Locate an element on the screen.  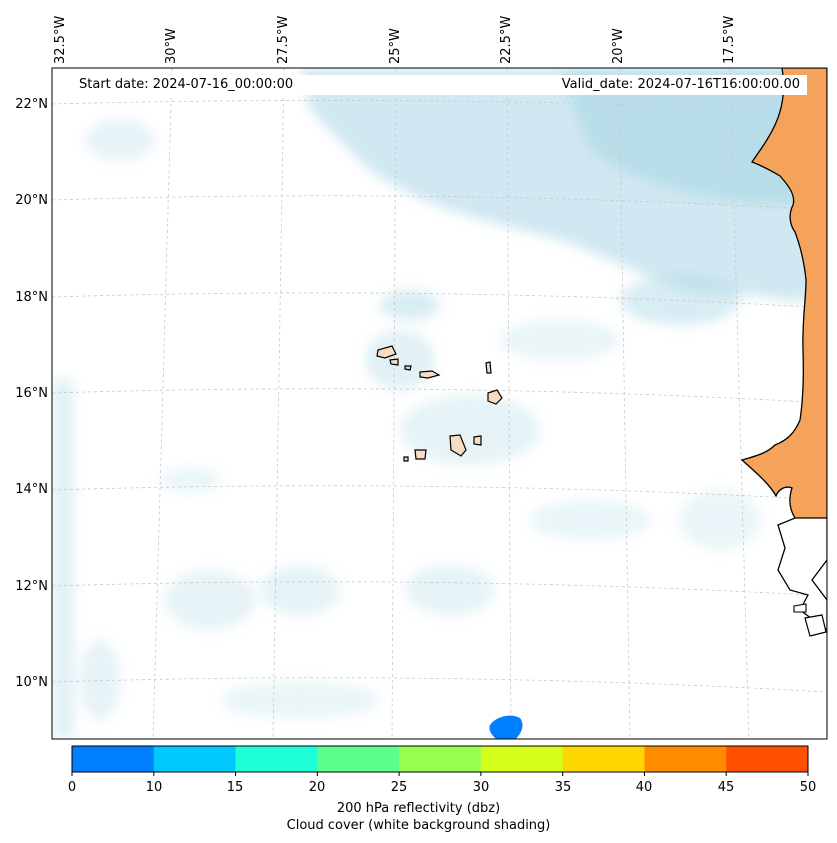
info-bar is located at coordinates (440, 85).